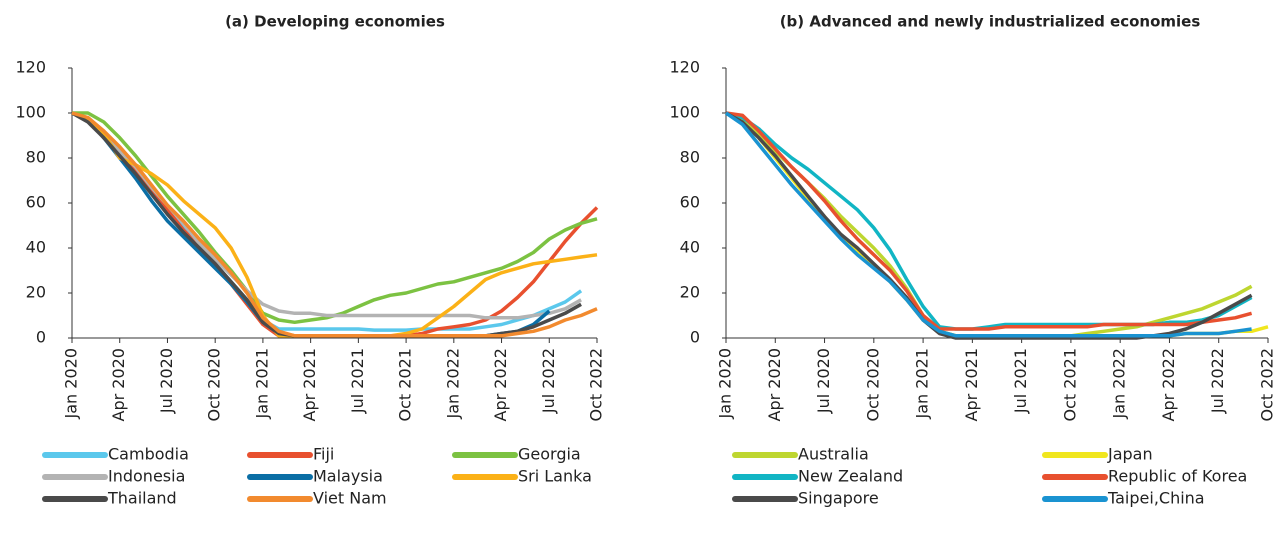 The image size is (1281, 541). Describe the element at coordinates (555, 476) in the screenshot. I see `legend-label: Sri Lanka` at that location.